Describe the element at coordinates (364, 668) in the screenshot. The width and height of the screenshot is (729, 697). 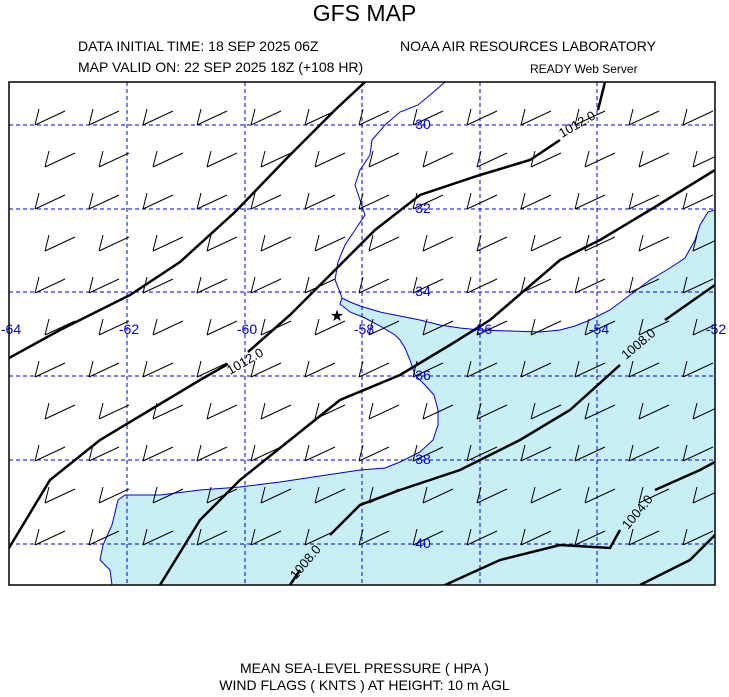
I see `footer-pressure-label: MEAN SEA-LEVEL PRESSURE ( HPA )` at that location.